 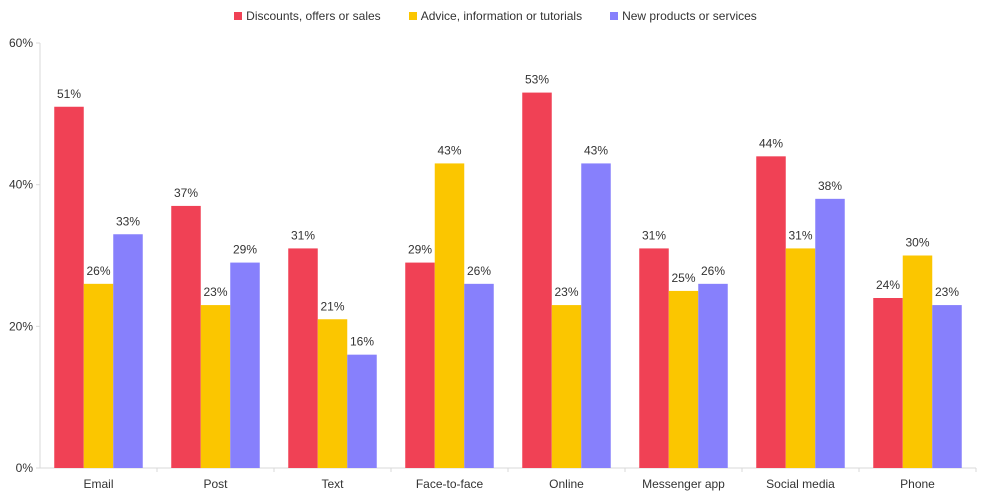 I want to click on legend-label-discounts: Discounts, offers or sales, so click(x=313, y=16).